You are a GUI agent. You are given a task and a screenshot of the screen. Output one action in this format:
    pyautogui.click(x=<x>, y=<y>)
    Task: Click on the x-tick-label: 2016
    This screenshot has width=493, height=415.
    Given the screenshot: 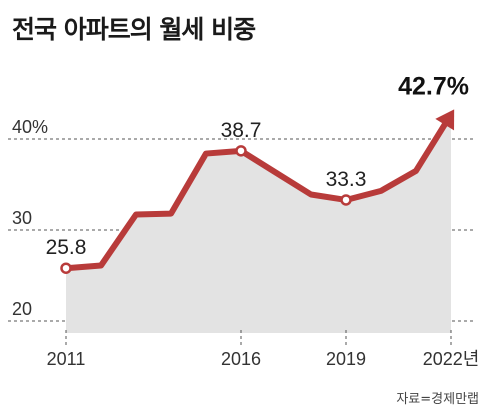 What is the action you would take?
    pyautogui.click(x=241, y=359)
    